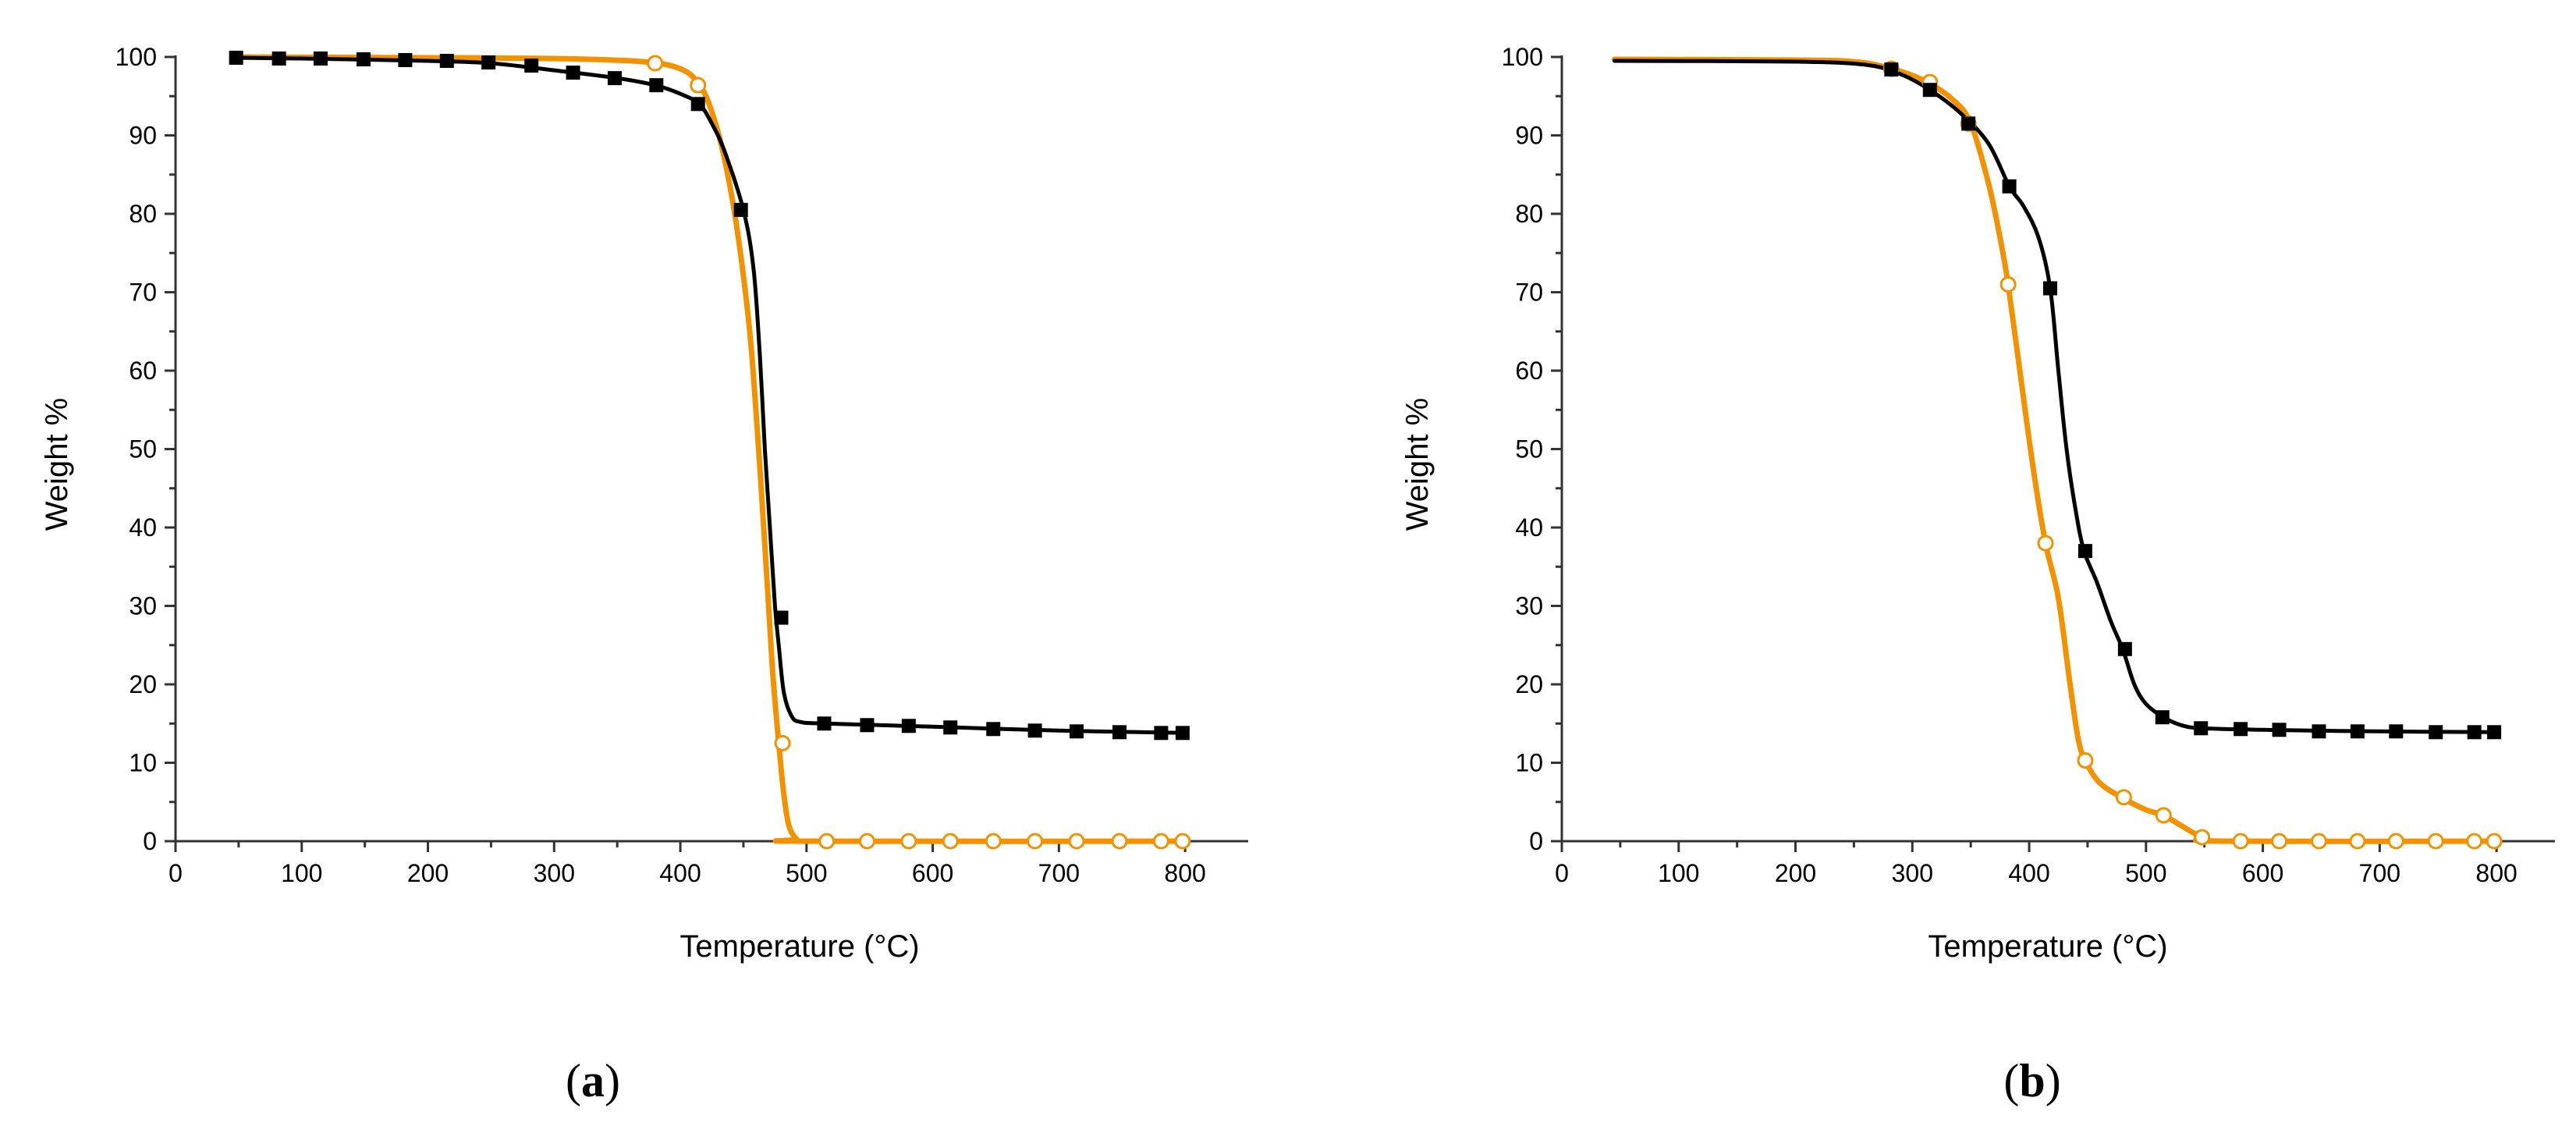 Image resolution: width=2576 pixels, height=1126 pixels. Describe the element at coordinates (143, 136) in the screenshot. I see `y-tick-label: 90` at that location.